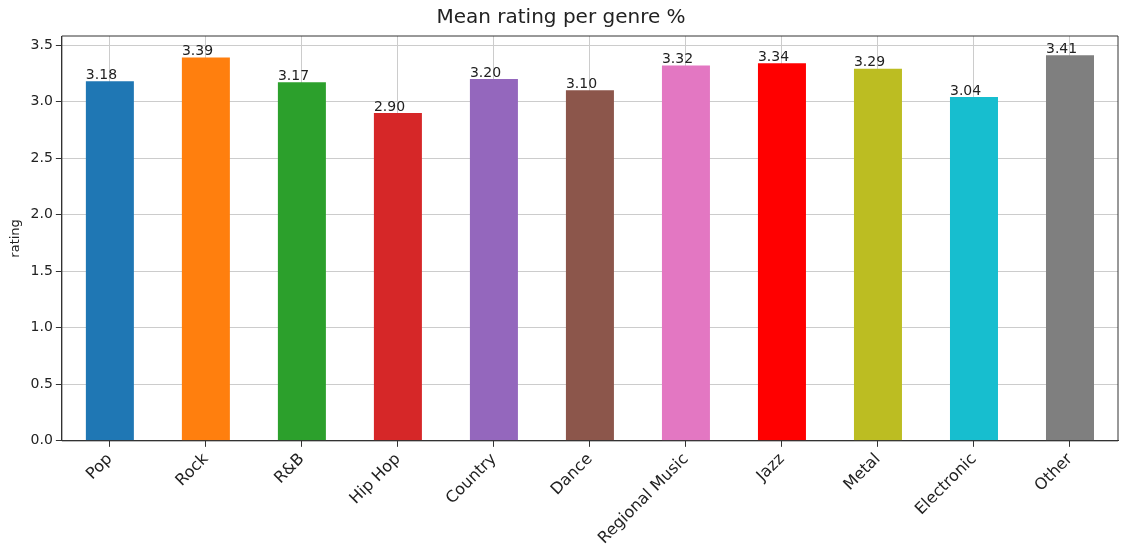 Image resolution: width=1124 pixels, height=551 pixels. I want to click on data-label: 3.10, so click(581, 82).